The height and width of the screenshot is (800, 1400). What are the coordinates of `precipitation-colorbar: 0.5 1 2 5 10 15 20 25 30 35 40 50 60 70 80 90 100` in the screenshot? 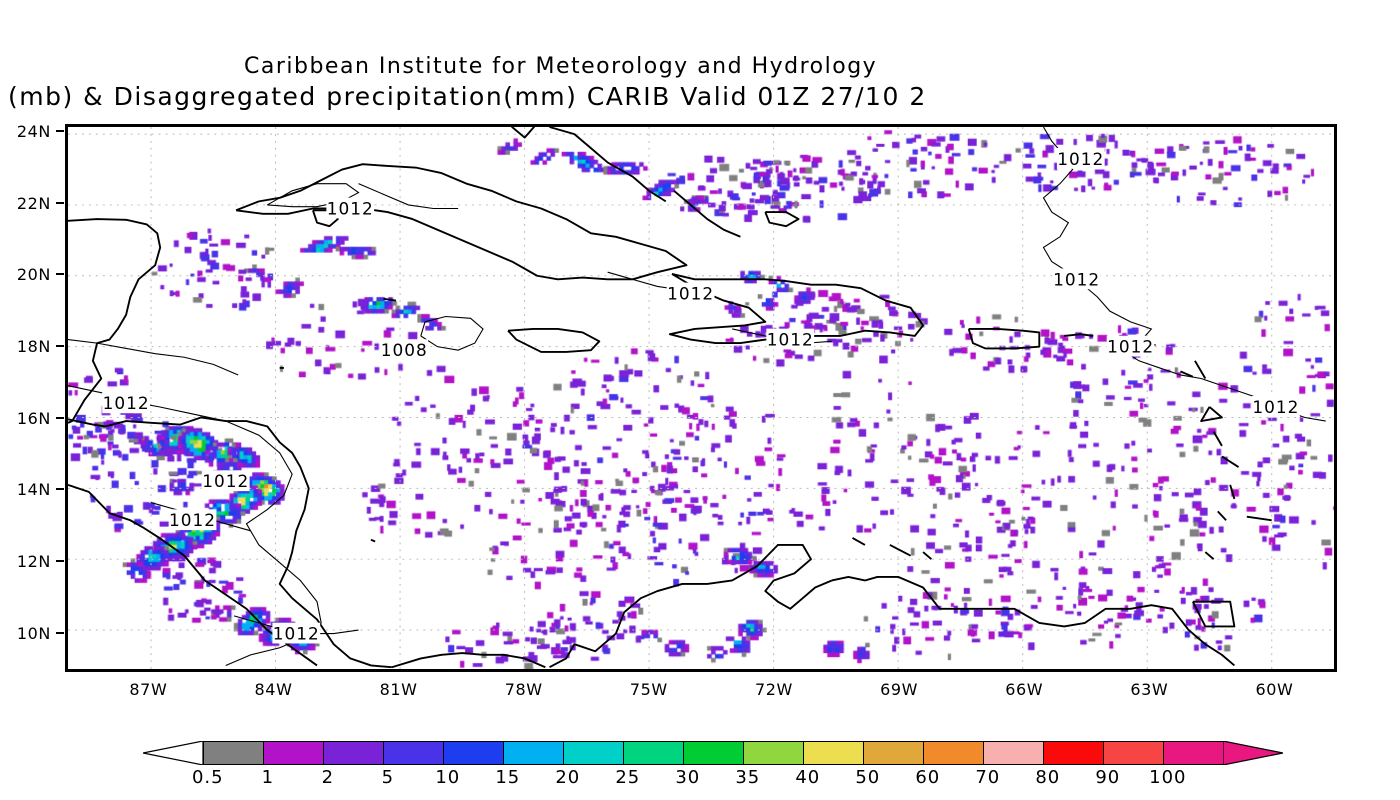 It's located at (713, 764).